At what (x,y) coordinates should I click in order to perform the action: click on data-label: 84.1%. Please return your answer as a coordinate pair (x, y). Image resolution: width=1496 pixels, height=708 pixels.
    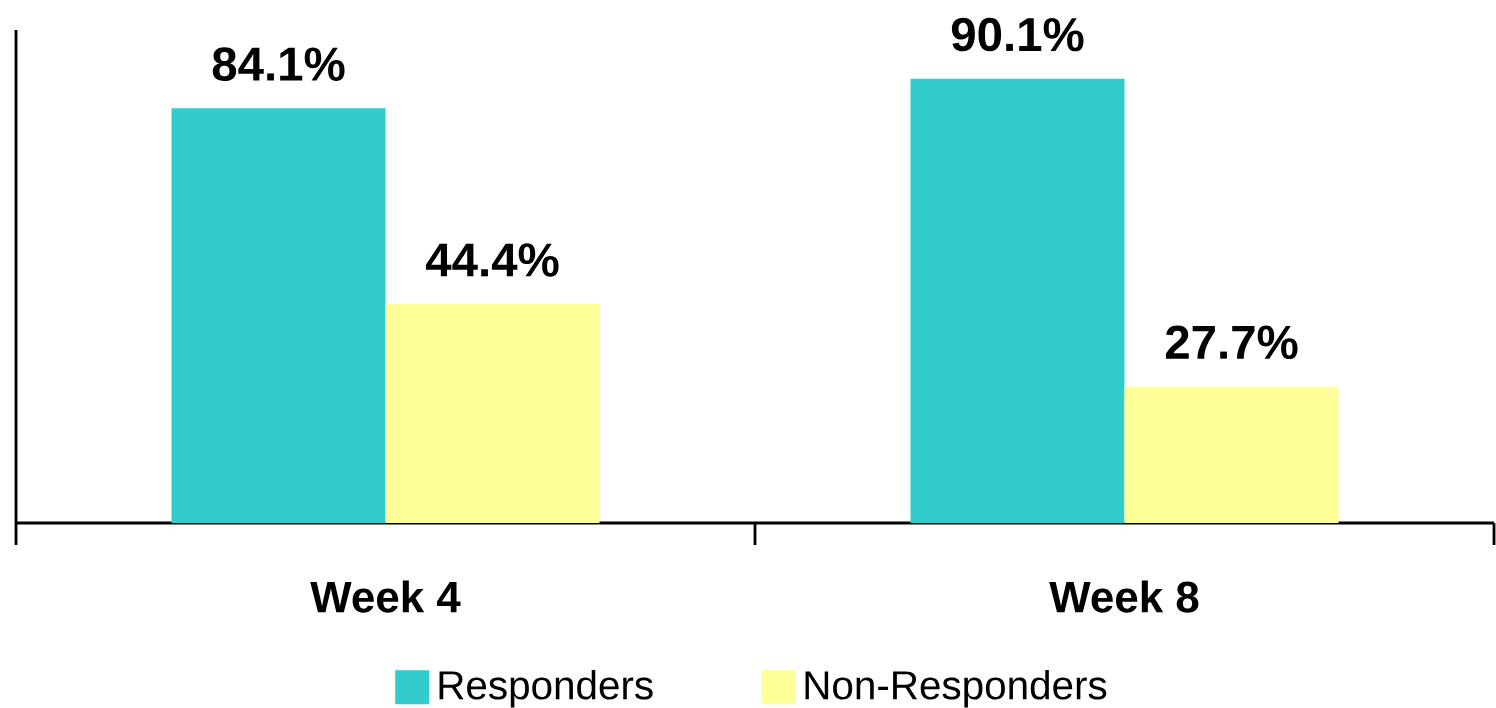
    Looking at the image, I should click on (278, 64).